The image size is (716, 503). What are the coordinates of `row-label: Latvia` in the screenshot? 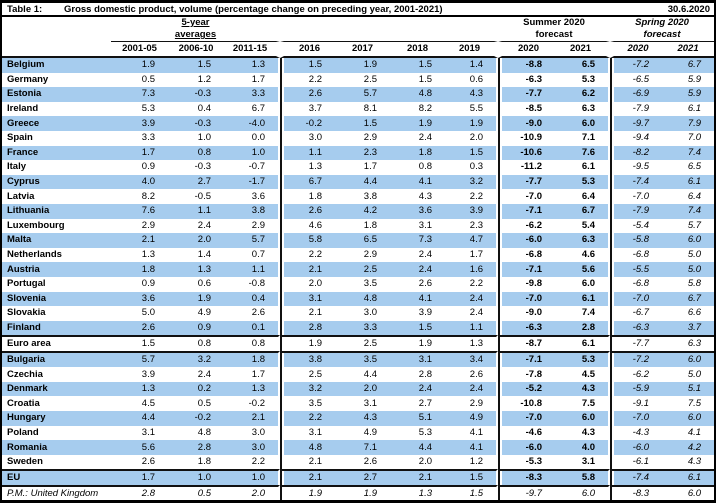 It's located at (21, 196).